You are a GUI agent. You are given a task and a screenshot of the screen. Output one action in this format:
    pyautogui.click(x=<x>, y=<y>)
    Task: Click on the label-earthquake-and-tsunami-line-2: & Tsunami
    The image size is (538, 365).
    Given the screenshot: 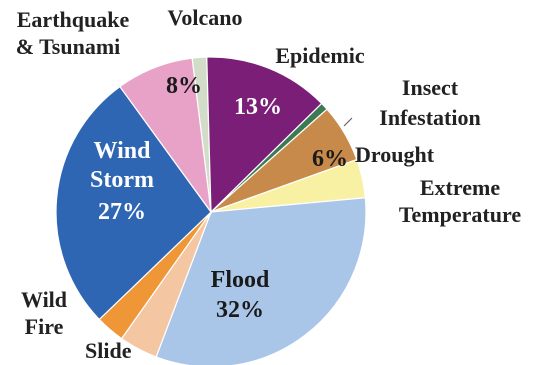 What is the action you would take?
    pyautogui.click(x=68, y=46)
    